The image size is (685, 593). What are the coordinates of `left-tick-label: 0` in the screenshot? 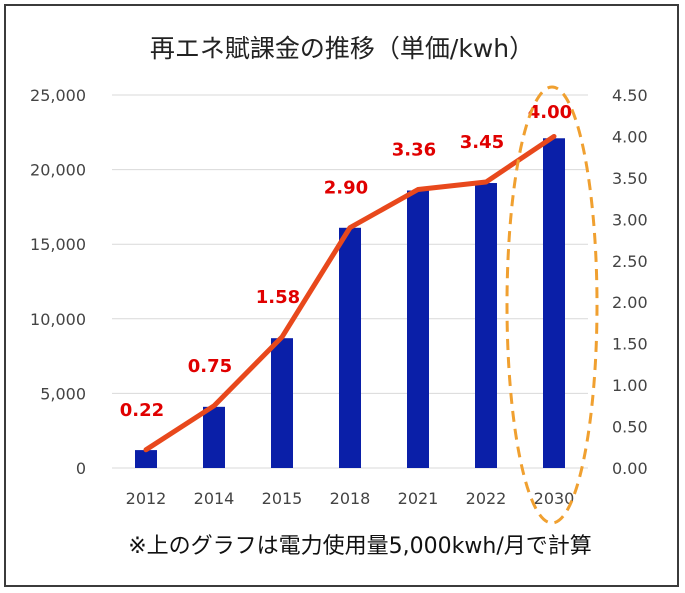 It's located at (81, 468).